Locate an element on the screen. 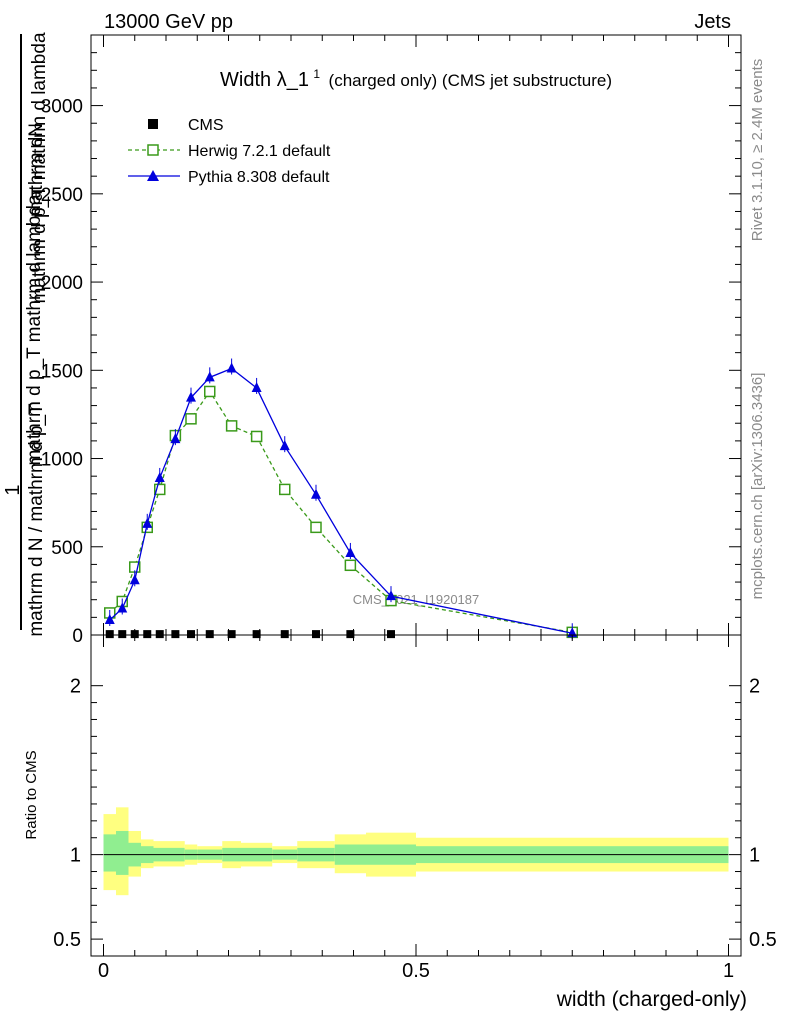 The width and height of the screenshot is (786, 1024). x-tick-label: 1 is located at coordinates (728, 971).